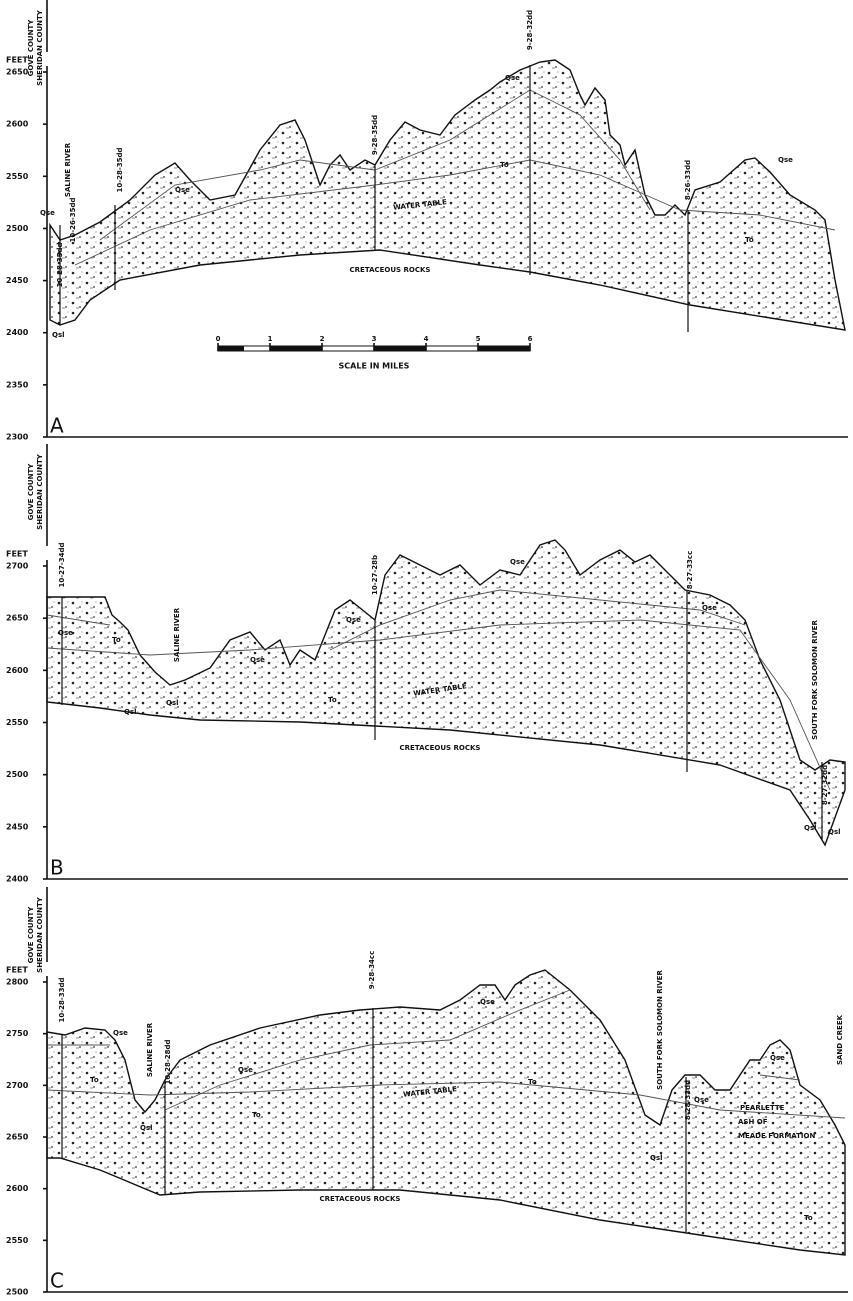 The height and width of the screenshot is (1301, 853). What do you see at coordinates (375, 575) in the screenshot?
I see `label: 10-27-28b` at bounding box center [375, 575].